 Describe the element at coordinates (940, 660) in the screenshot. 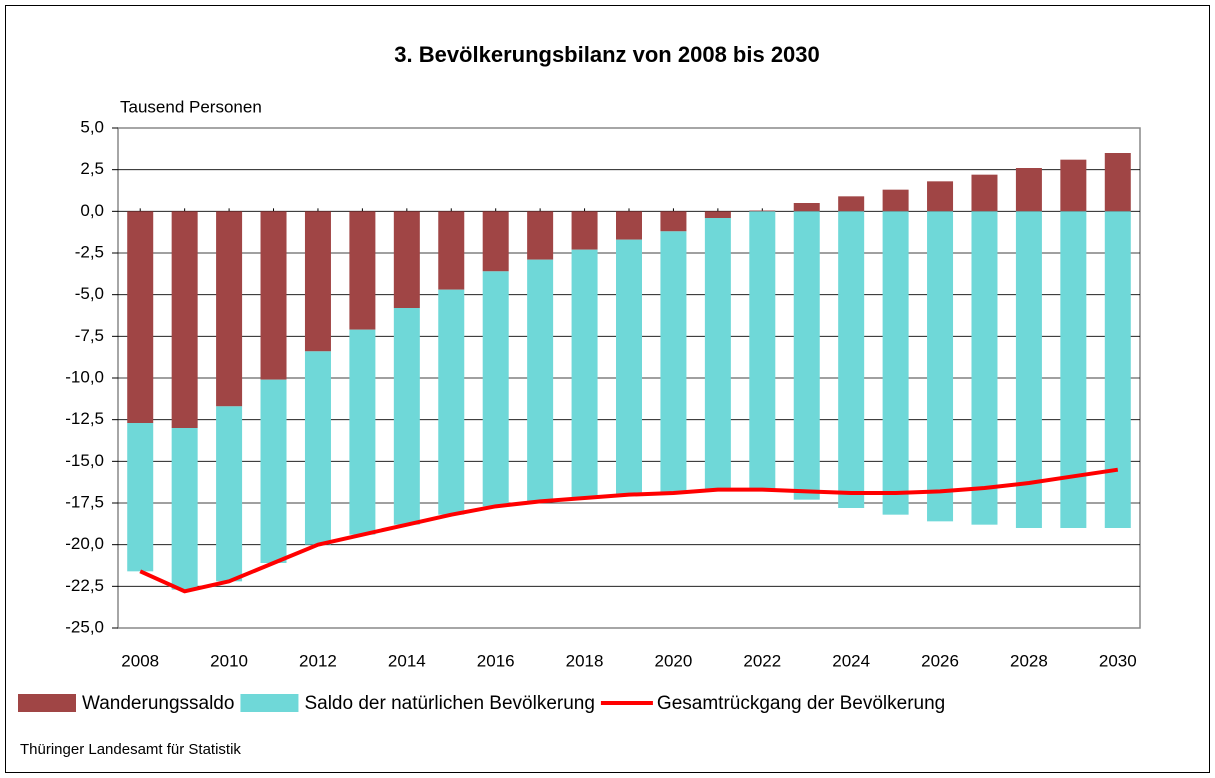

I see `x-tick-label: 2026` at that location.